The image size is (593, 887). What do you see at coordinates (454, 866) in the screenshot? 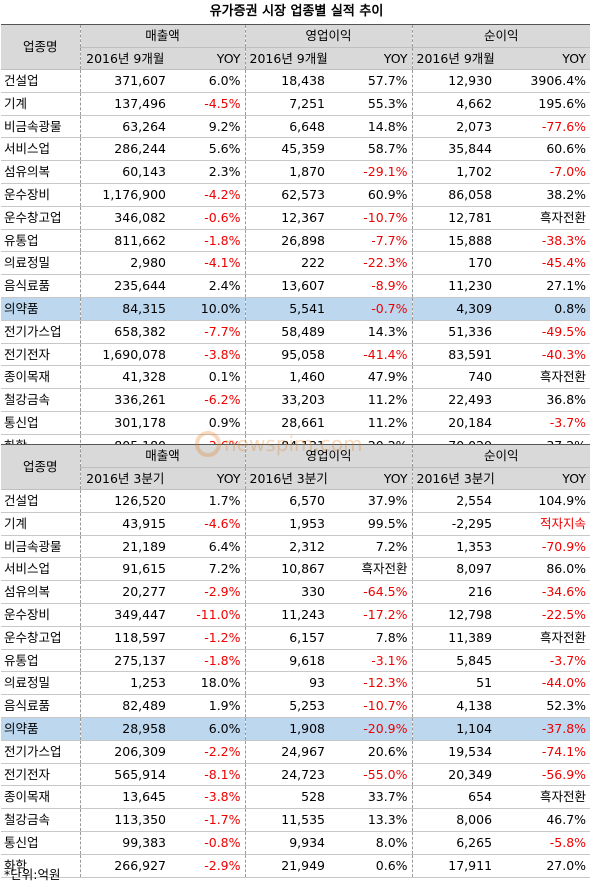
I see `net-income-value: 17,911` at bounding box center [454, 866].